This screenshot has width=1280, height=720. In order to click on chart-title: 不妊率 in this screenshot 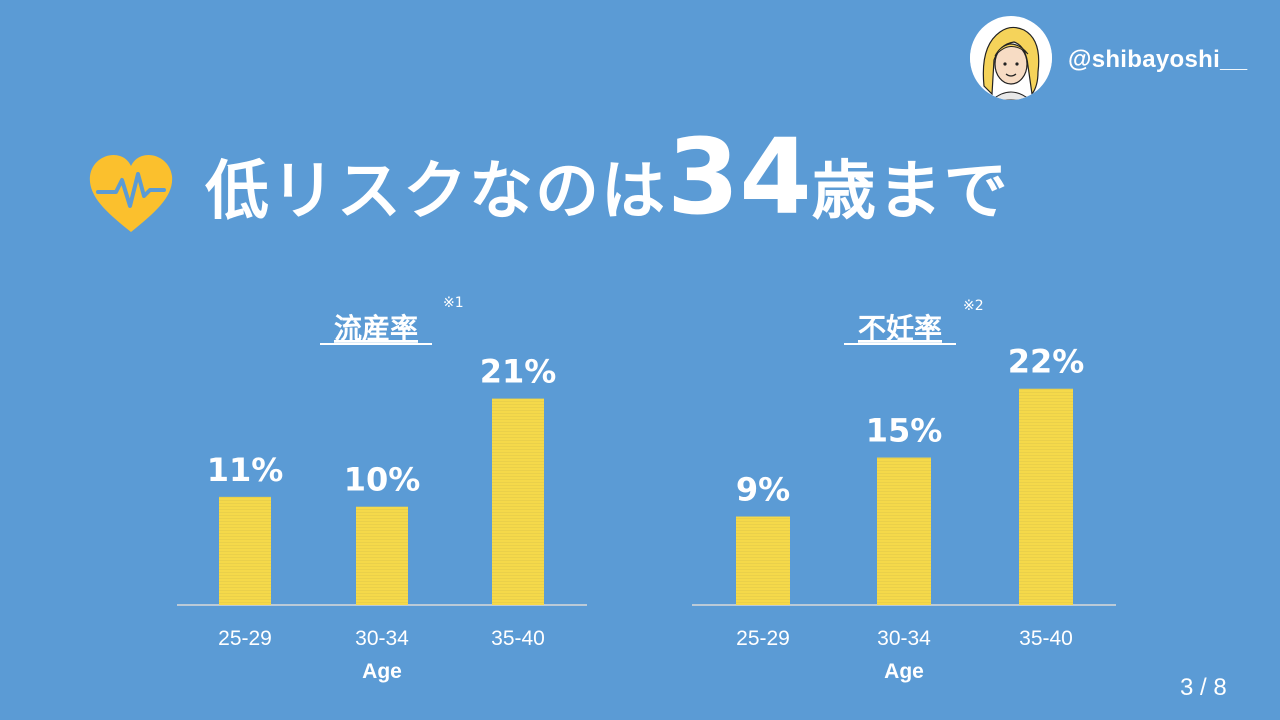, I will do `click(900, 328)`.